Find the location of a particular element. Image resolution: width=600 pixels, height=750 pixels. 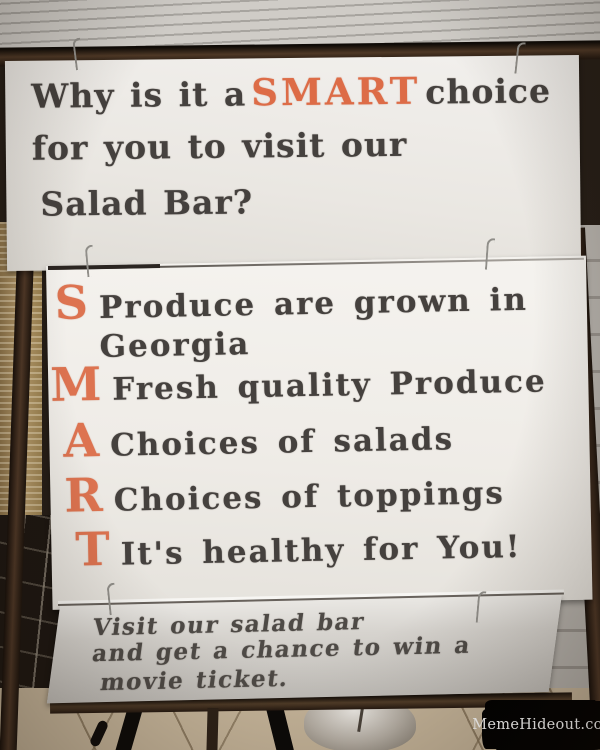

acrostic-letter-m: M is located at coordinates (75, 384).